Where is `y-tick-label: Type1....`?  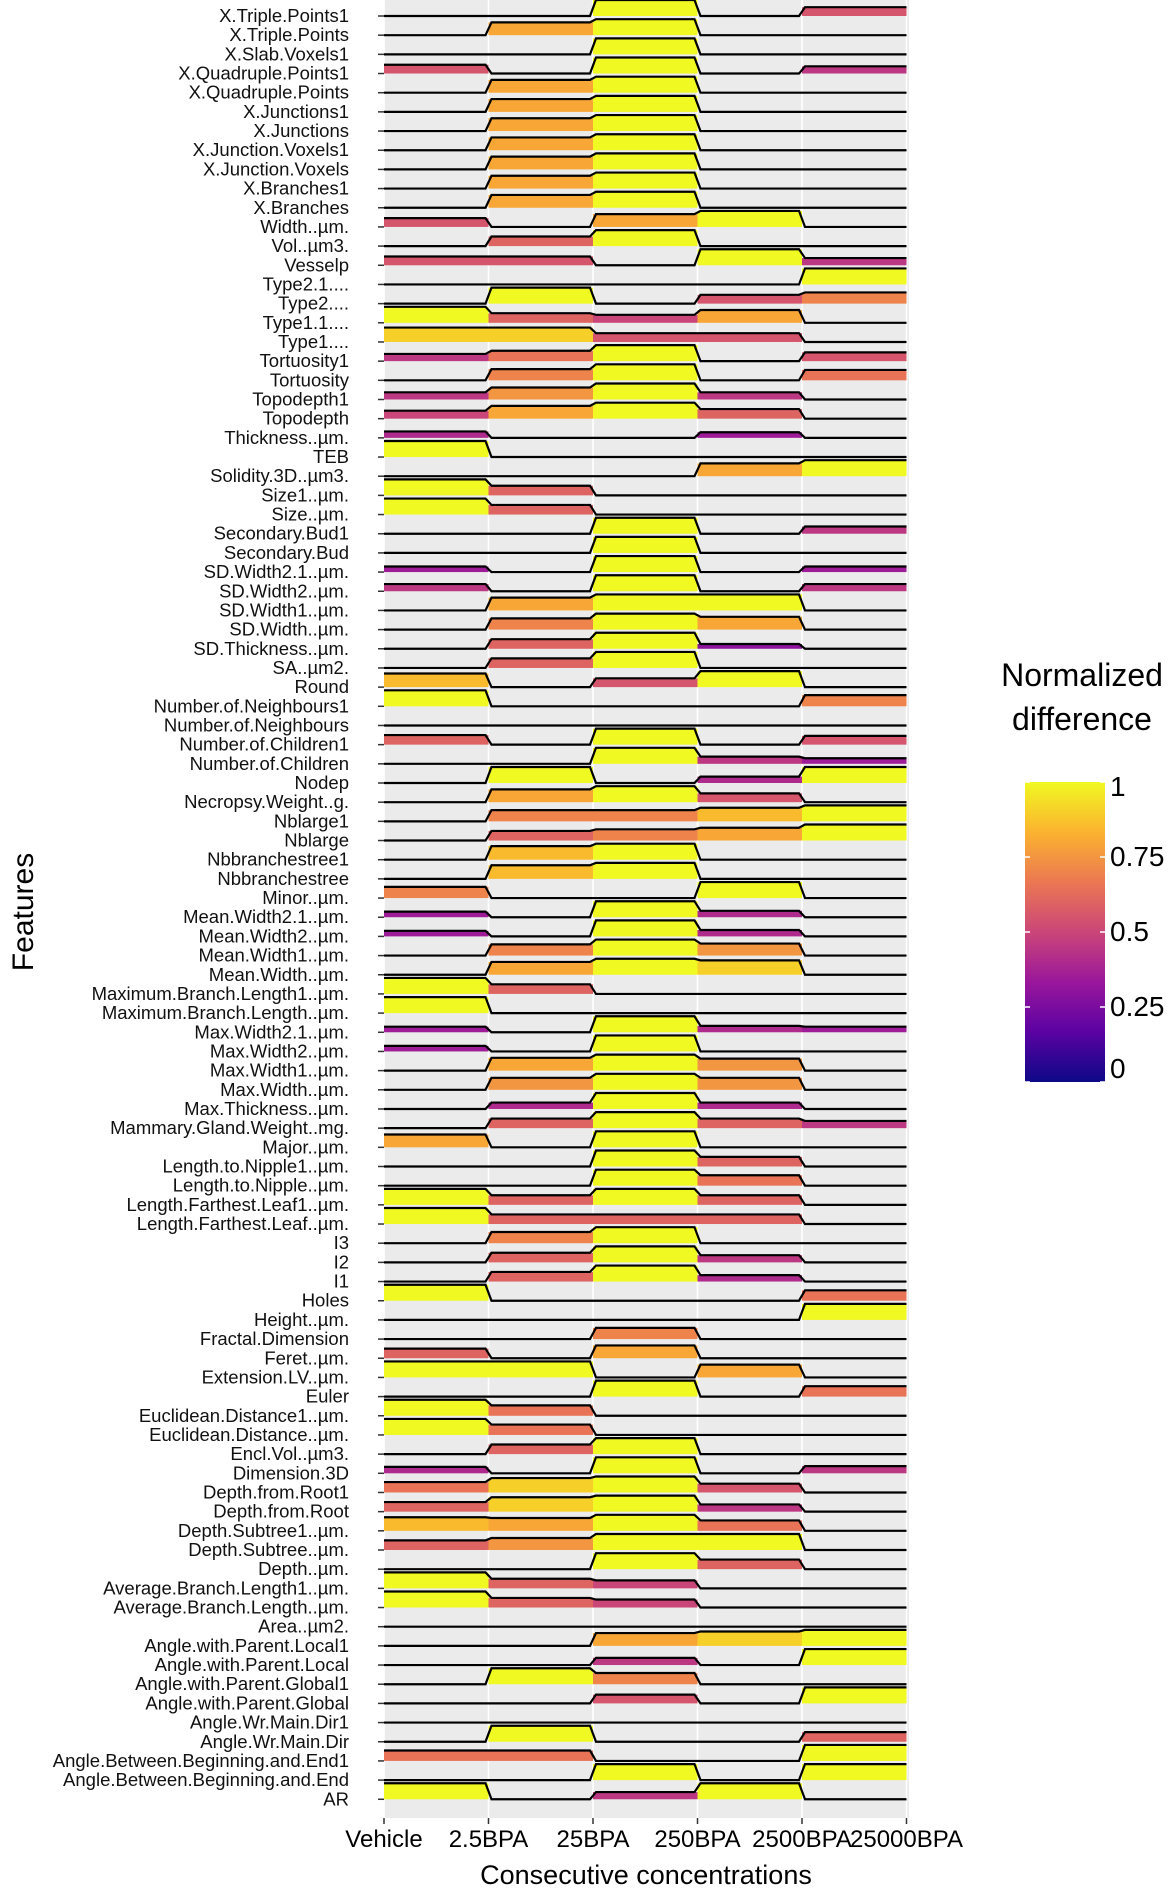
y-tick-label: Type1.... is located at coordinates (313, 341).